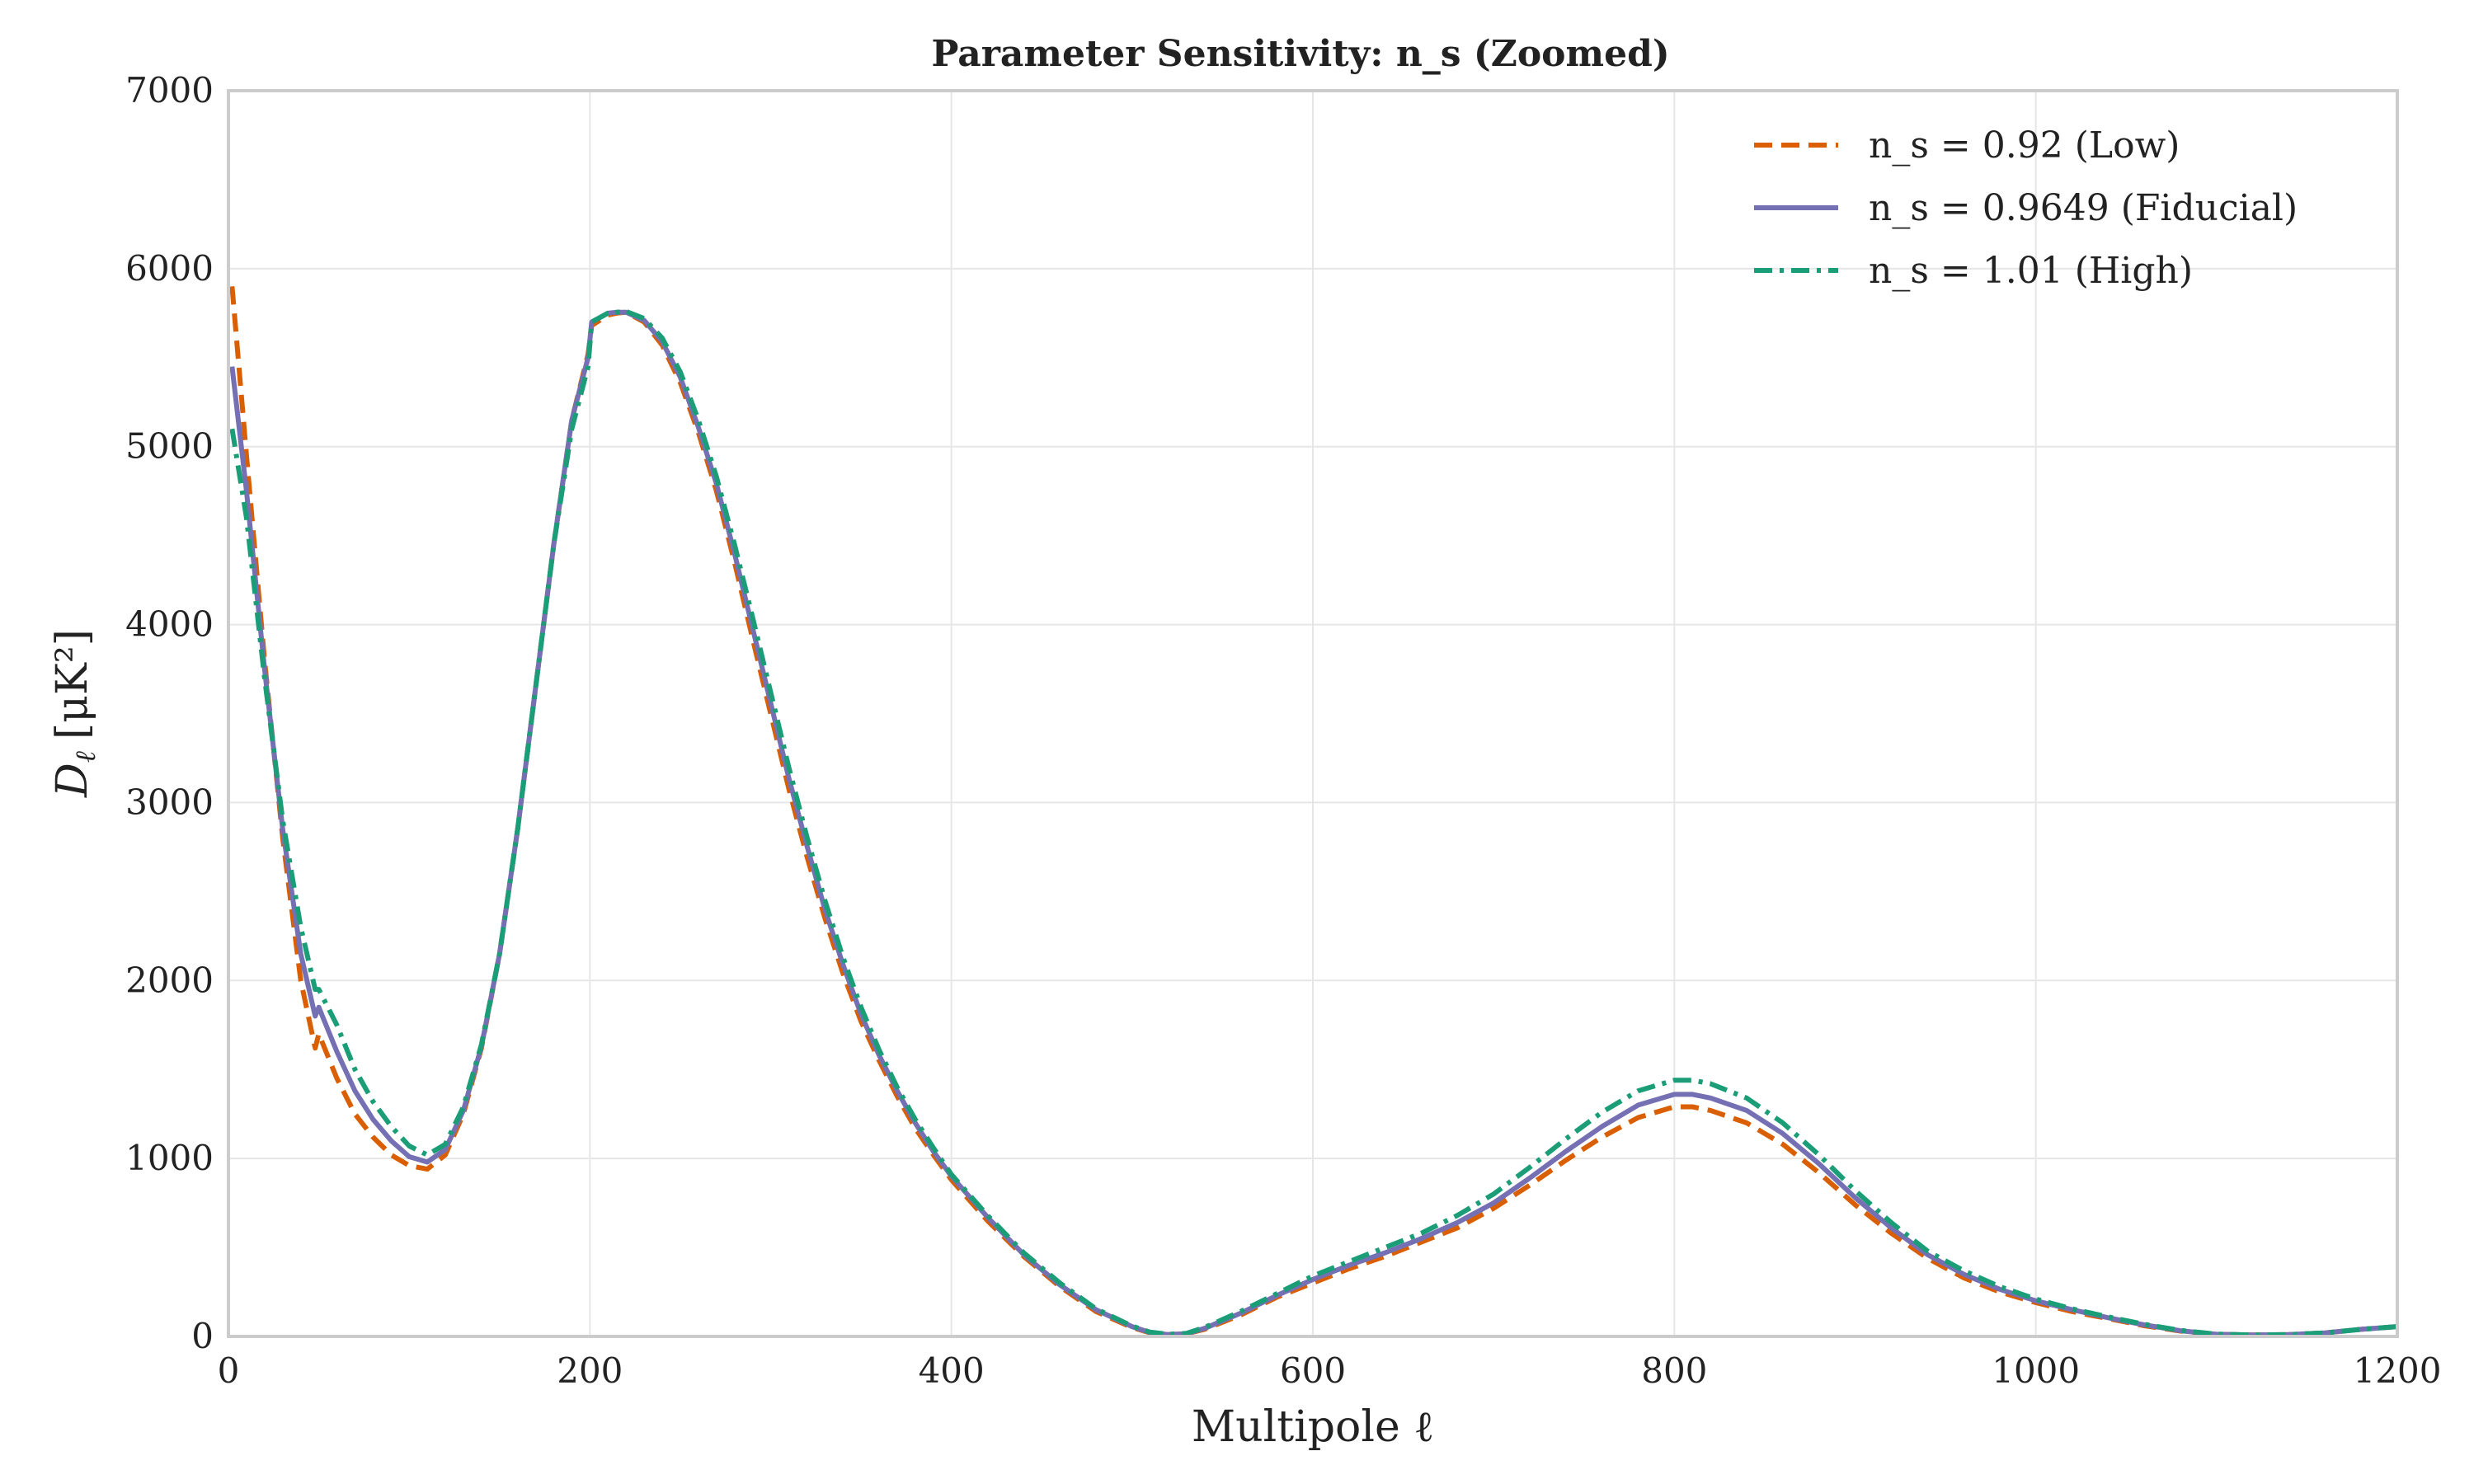 This screenshot has width=2474, height=1484. I want to click on x-tick-label: 0, so click(229, 1370).